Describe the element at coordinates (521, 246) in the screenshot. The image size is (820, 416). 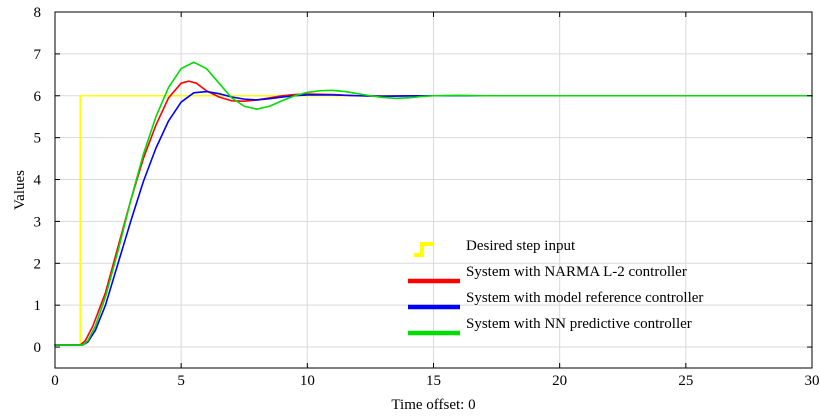
I see `legend-label: Desired step input` at that location.